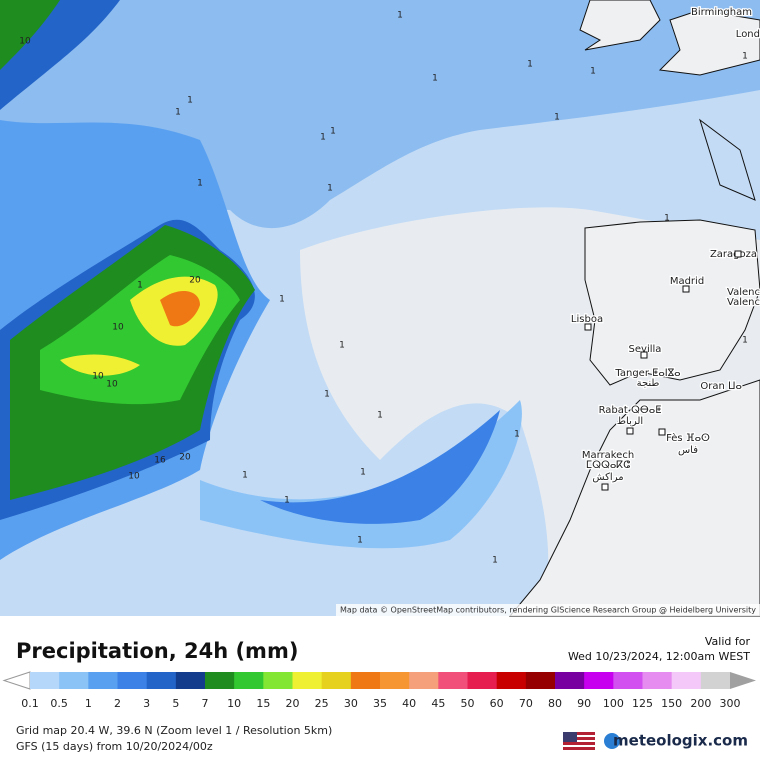  I want to click on legend-label: 0.1, so click(30, 703).